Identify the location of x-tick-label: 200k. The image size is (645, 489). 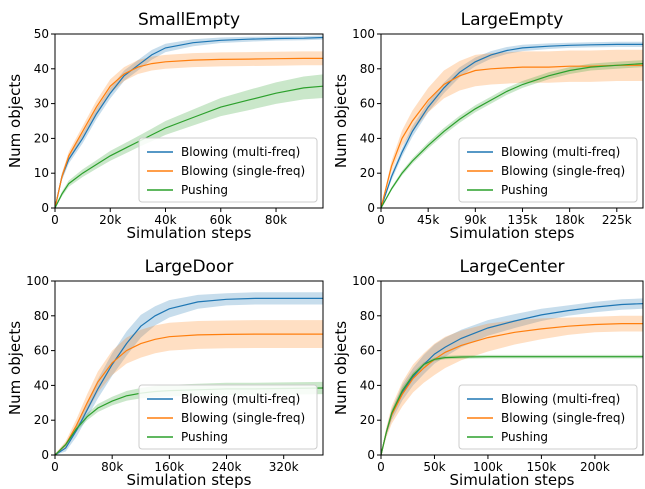
(595, 467).